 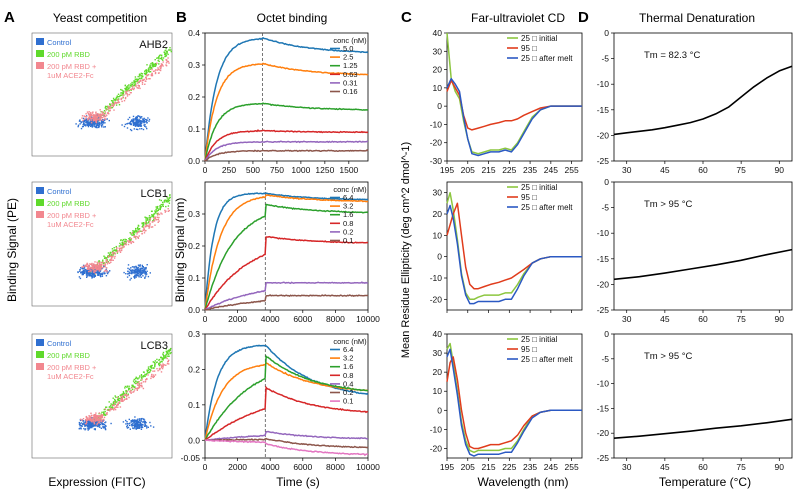 I want to click on legend-title: conc (nM), so click(x=350, y=189).